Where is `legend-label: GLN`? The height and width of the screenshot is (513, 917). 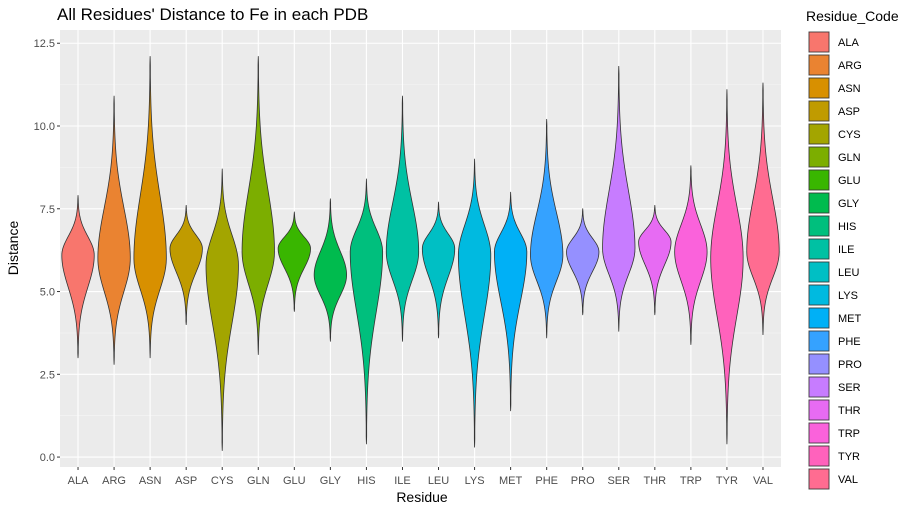
legend-label: GLN is located at coordinates (849, 158).